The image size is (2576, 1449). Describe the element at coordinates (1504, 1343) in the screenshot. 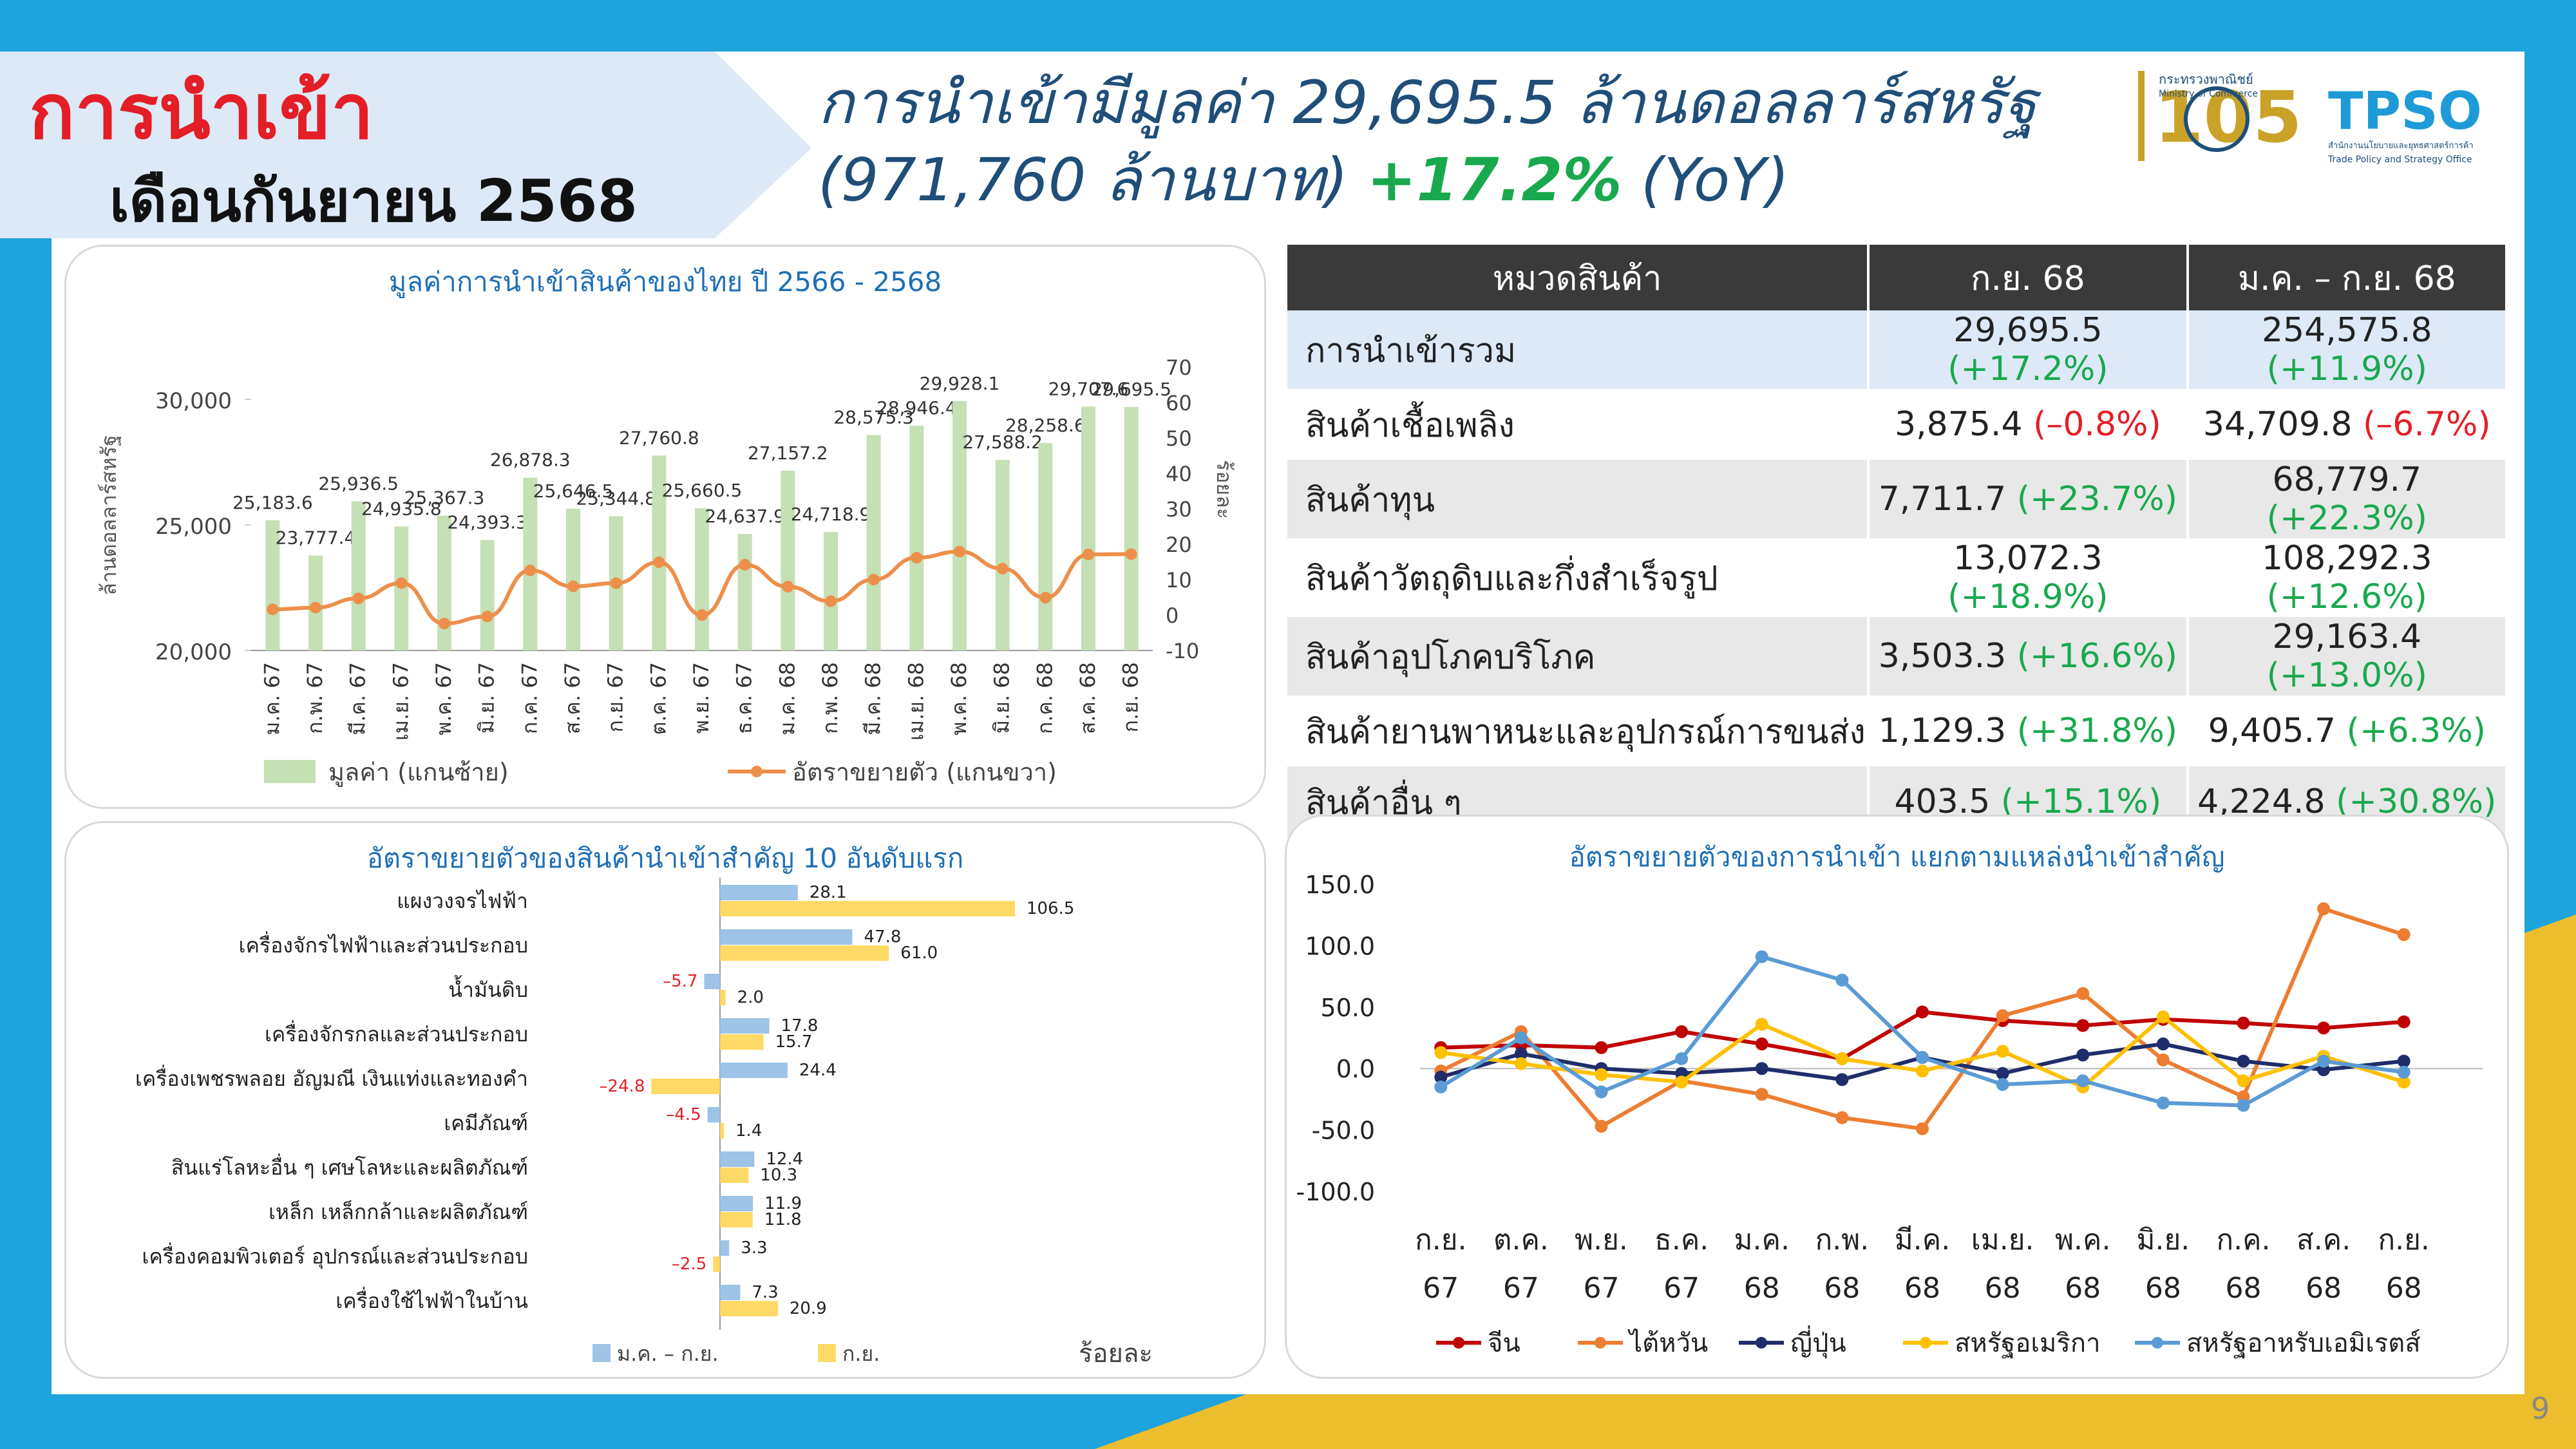

I see `legend-label: จีน` at that location.